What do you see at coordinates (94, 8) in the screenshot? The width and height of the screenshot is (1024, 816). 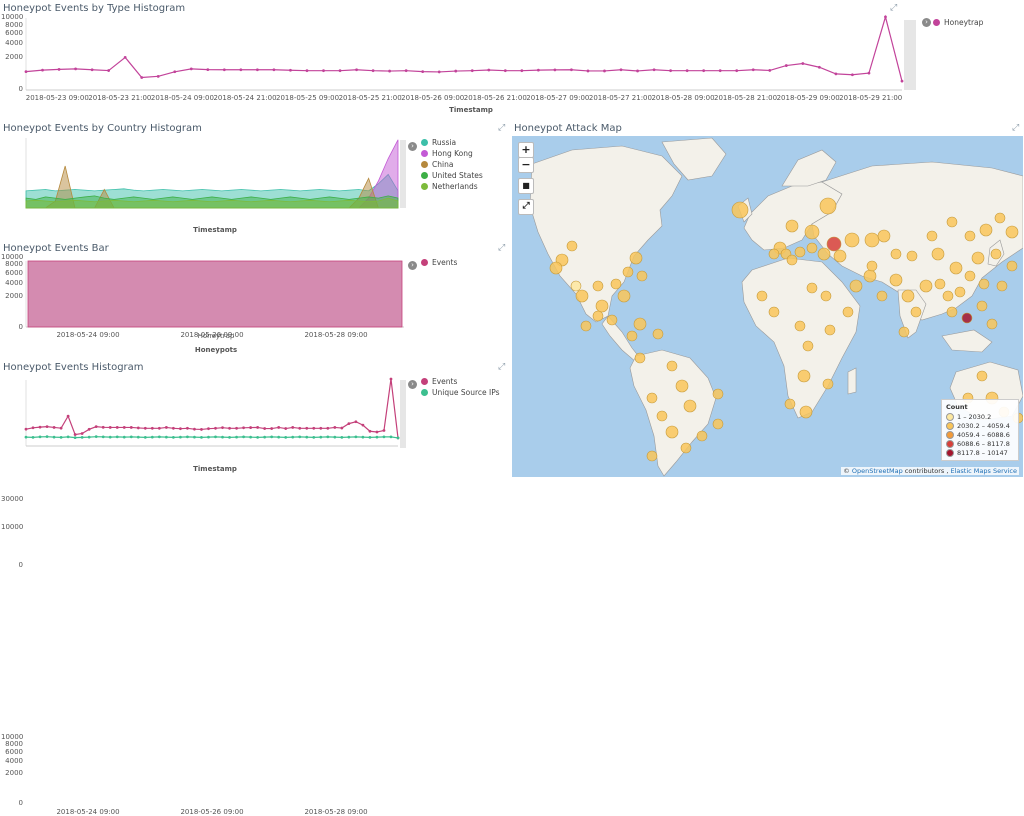 I see `panel-title: Honeypot Events by Type Histogram` at bounding box center [94, 8].